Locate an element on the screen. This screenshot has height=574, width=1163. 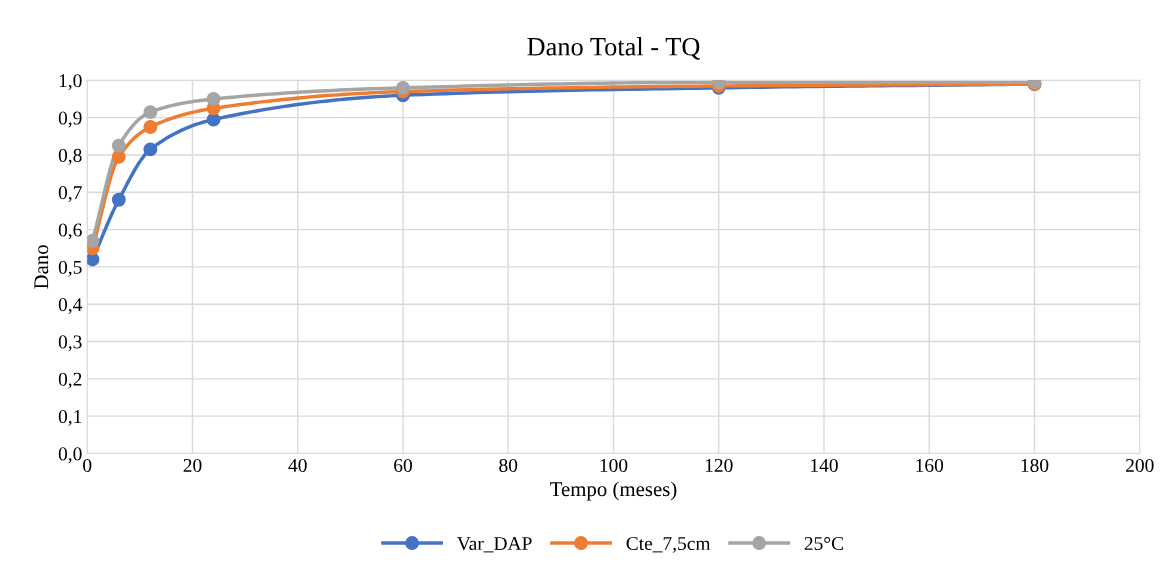
y-tick-label: 0,8 is located at coordinates (70, 156).